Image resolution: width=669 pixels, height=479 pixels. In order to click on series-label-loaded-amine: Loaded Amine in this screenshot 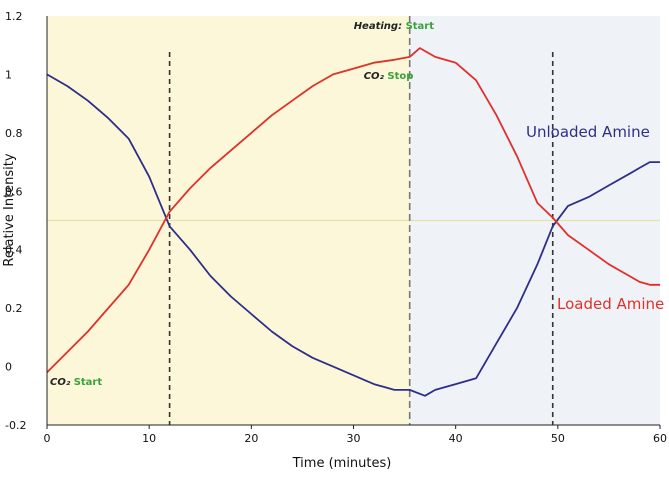, I will do `click(610, 304)`.